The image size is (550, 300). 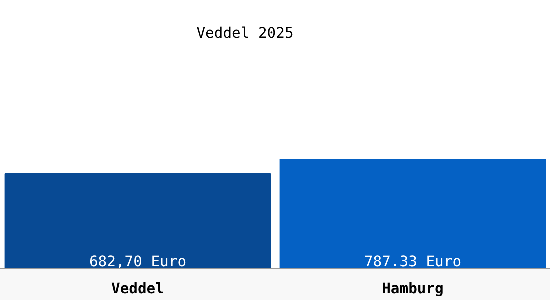 What do you see at coordinates (138, 262) in the screenshot?
I see `data-label: 682,70 Euro` at bounding box center [138, 262].